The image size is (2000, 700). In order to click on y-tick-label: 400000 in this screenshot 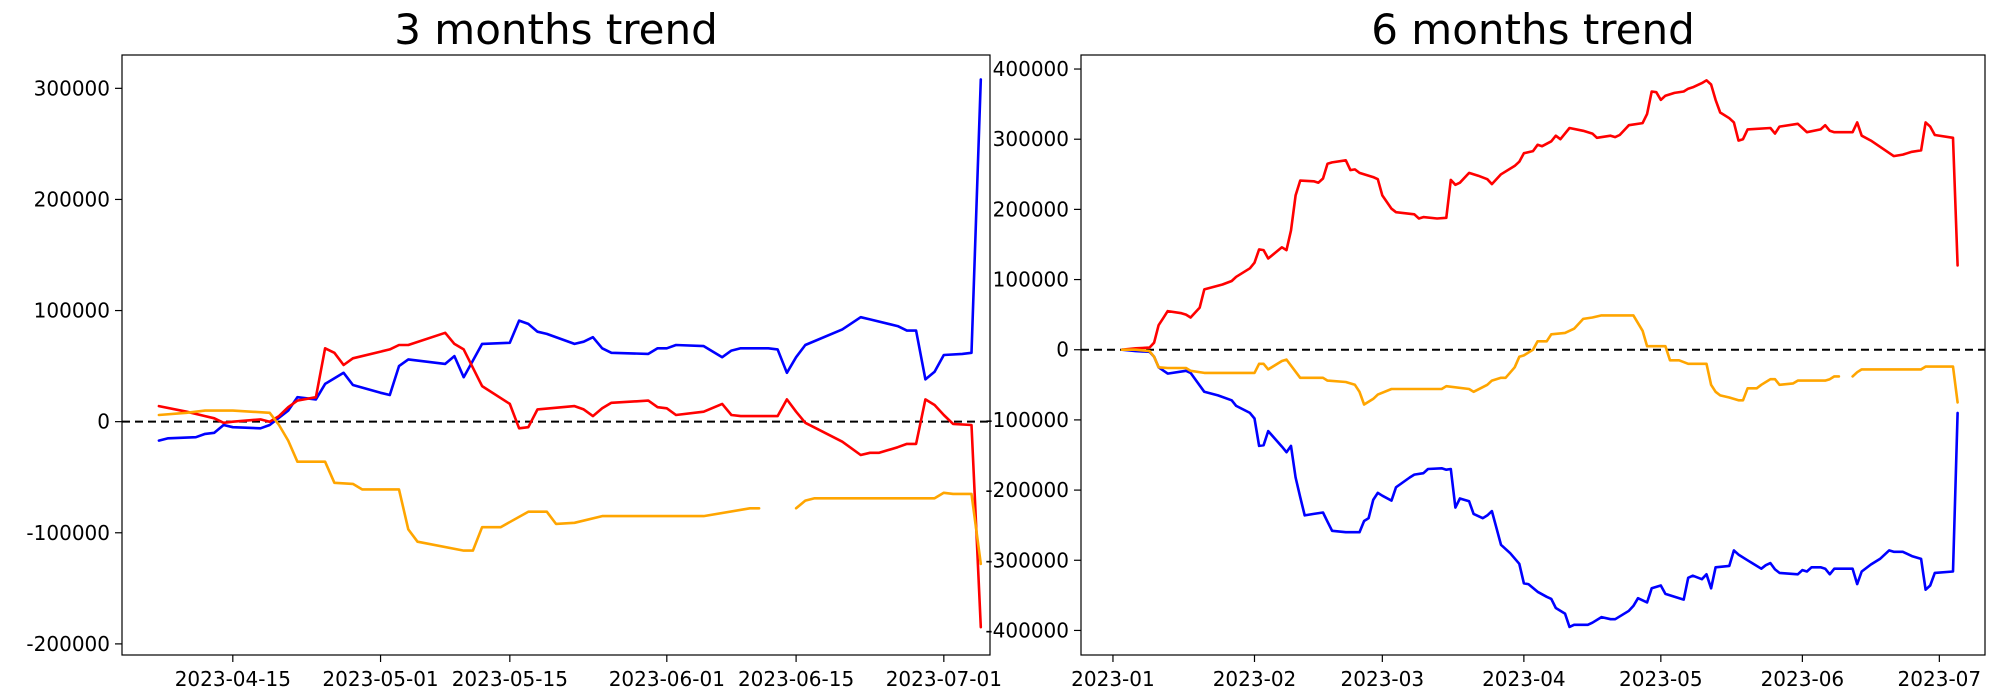, I will do `click(1031, 69)`.